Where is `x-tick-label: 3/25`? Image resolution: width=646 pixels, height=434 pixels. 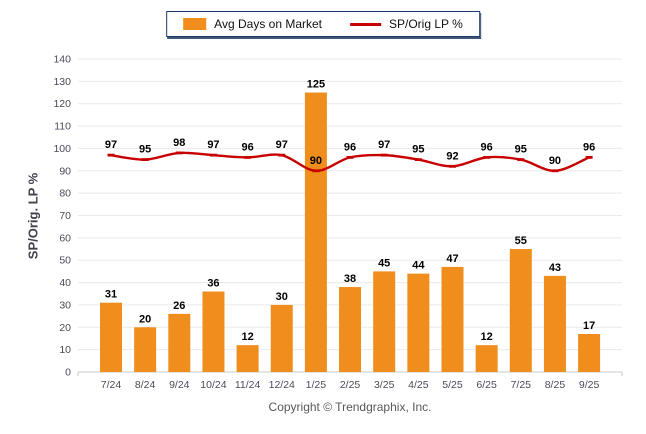 x-tick-label: 3/25 is located at coordinates (384, 385).